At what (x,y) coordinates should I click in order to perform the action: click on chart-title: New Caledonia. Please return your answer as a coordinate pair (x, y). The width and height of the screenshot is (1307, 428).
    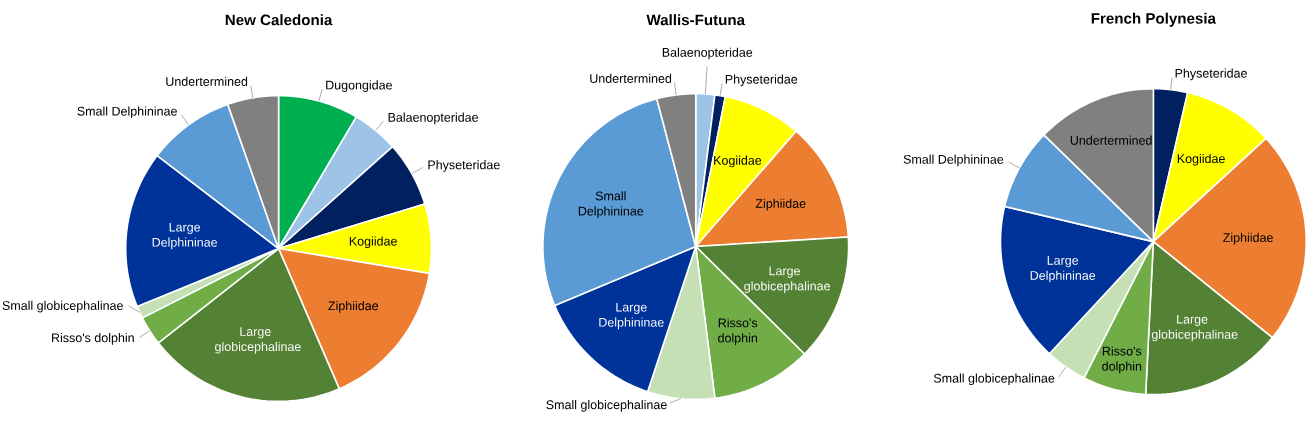
    Looking at the image, I should click on (279, 20).